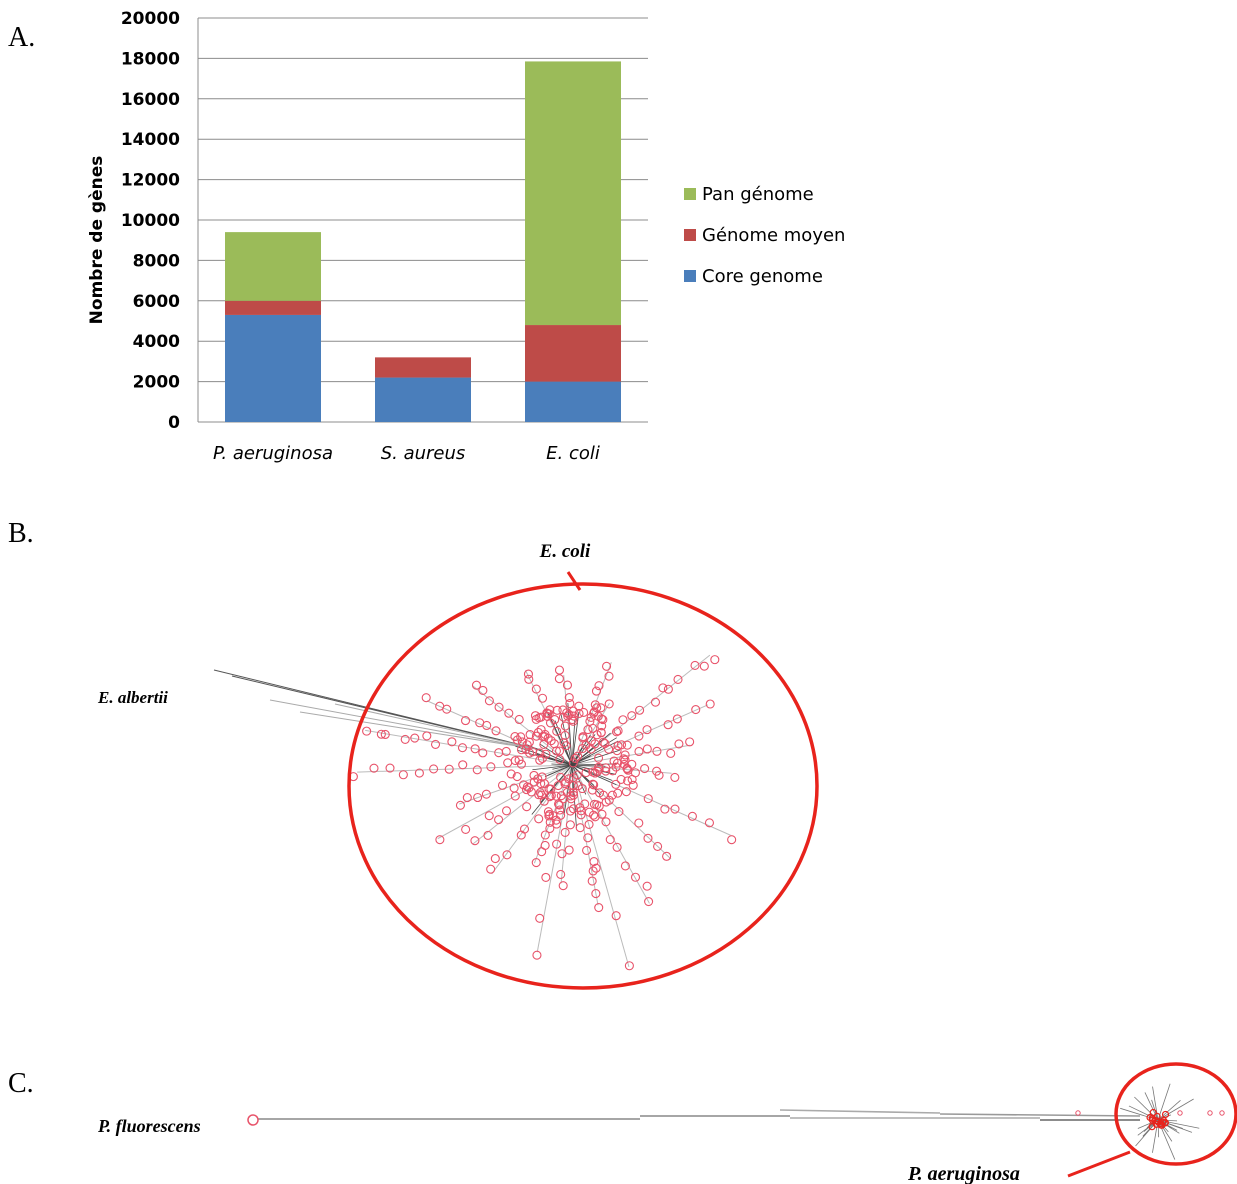  What do you see at coordinates (565, 551) in the screenshot?
I see `ecoli-label: E. coli` at bounding box center [565, 551].